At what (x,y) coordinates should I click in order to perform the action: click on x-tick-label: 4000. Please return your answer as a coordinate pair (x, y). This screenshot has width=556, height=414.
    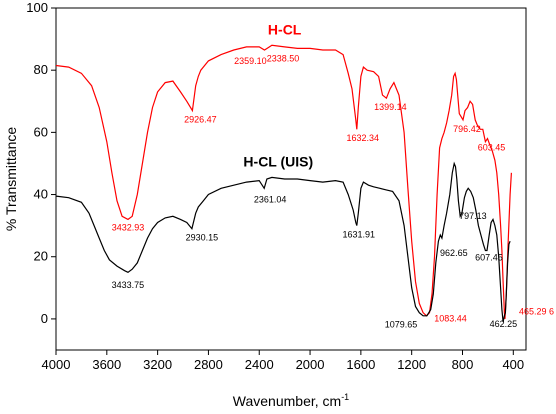
    Looking at the image, I should click on (56, 364).